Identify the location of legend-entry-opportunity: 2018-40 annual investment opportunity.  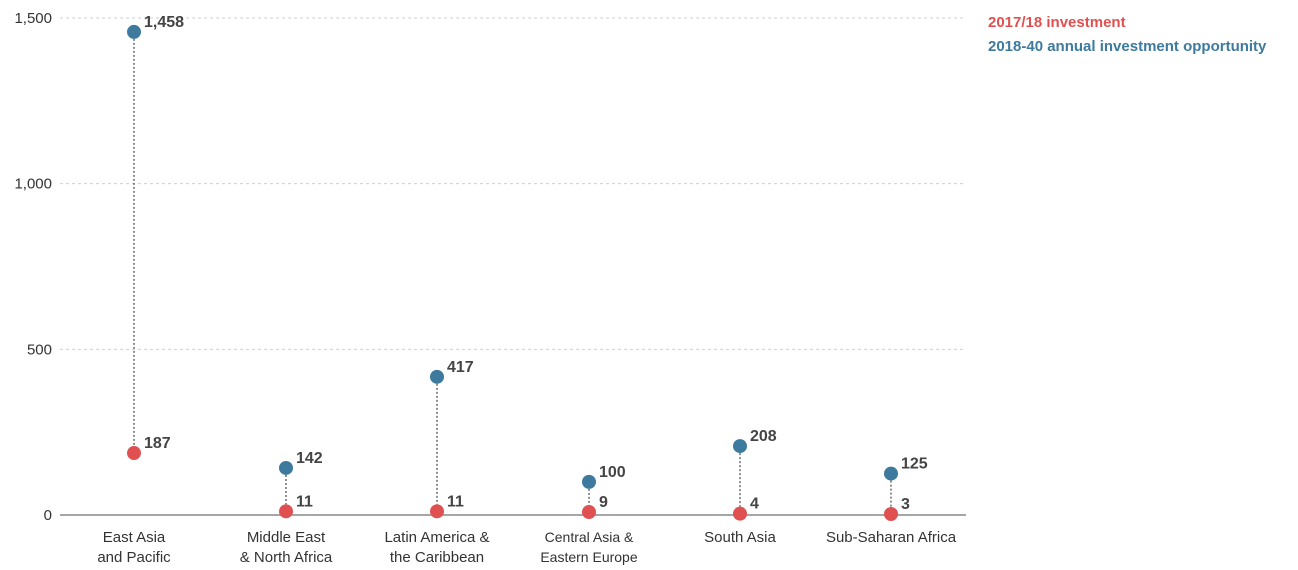
(1127, 46).